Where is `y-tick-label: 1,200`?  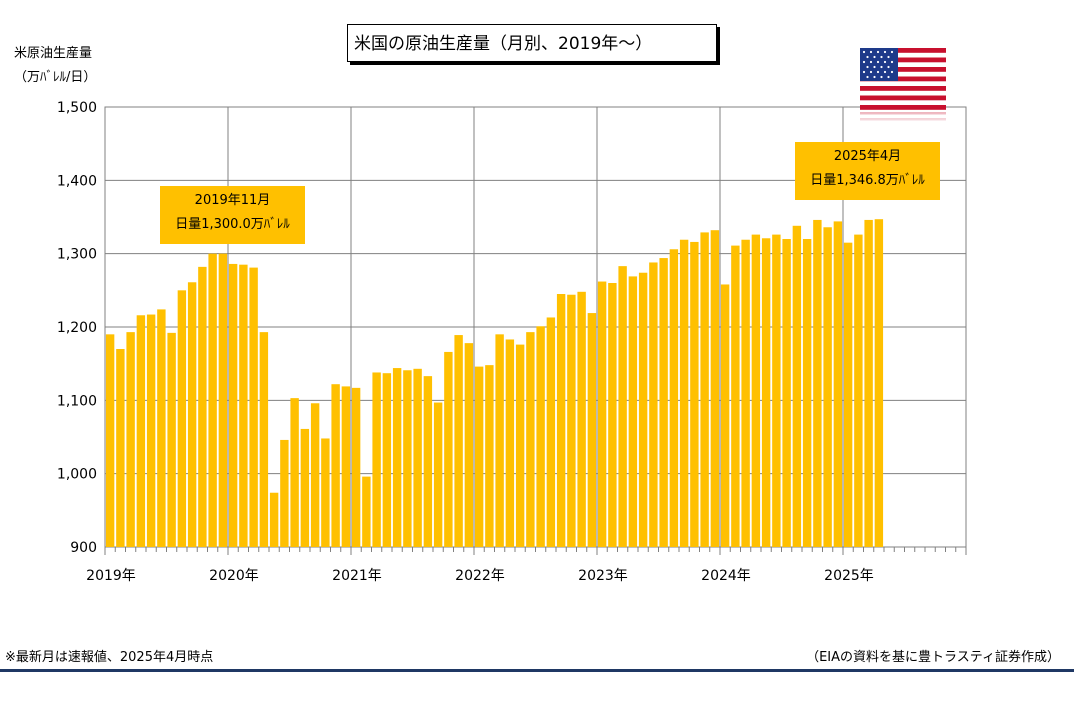
y-tick-label: 1,200 is located at coordinates (77, 328).